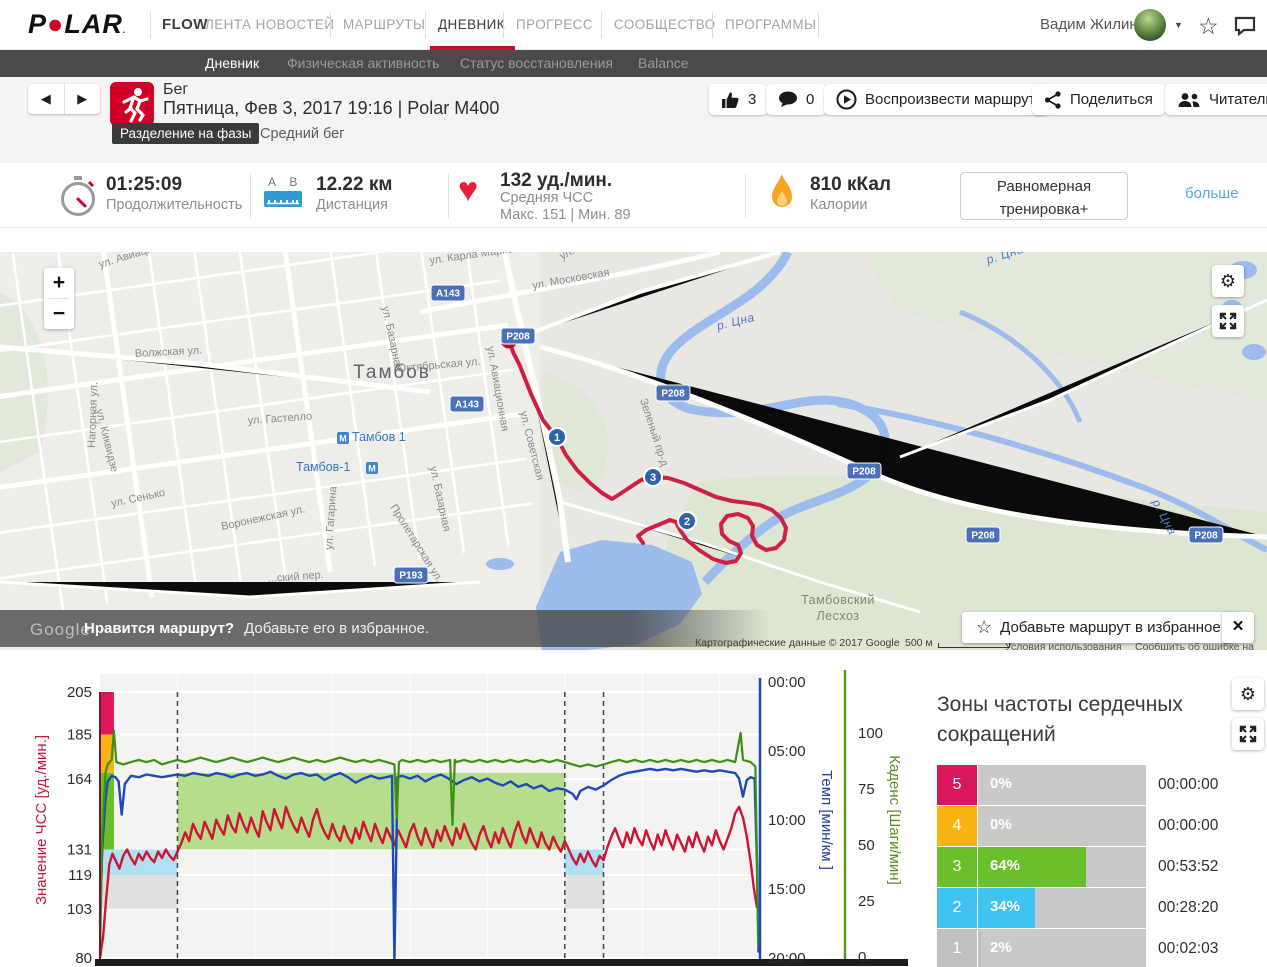 The width and height of the screenshot is (1267, 967). I want to click on duration-label: Продолжительность, so click(174, 205).